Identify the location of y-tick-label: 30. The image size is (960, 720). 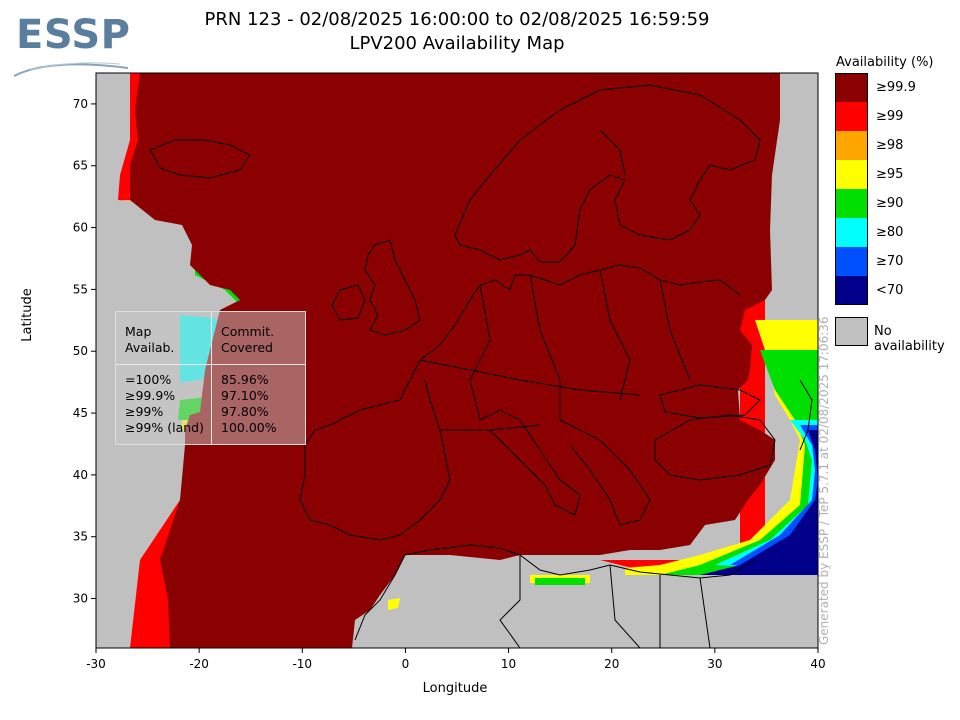
(80, 599).